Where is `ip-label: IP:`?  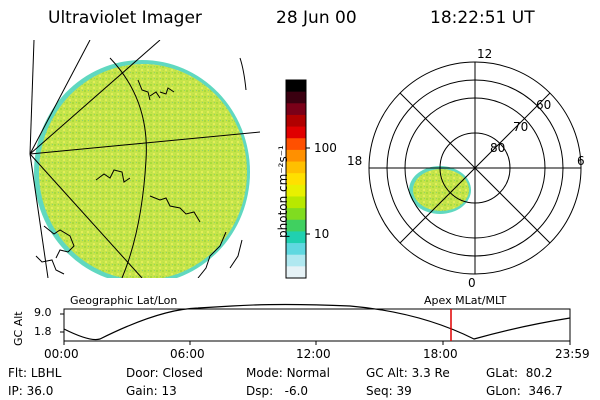
ip-label: IP: is located at coordinates (15, 391).